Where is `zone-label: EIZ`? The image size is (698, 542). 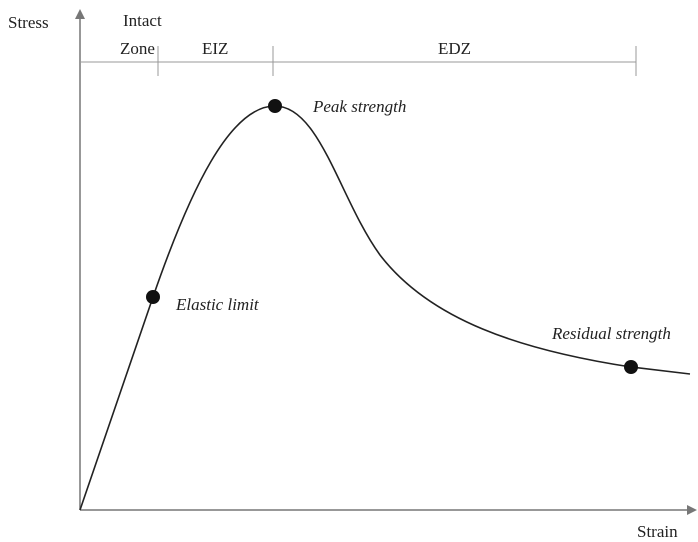 zone-label: EIZ is located at coordinates (215, 48).